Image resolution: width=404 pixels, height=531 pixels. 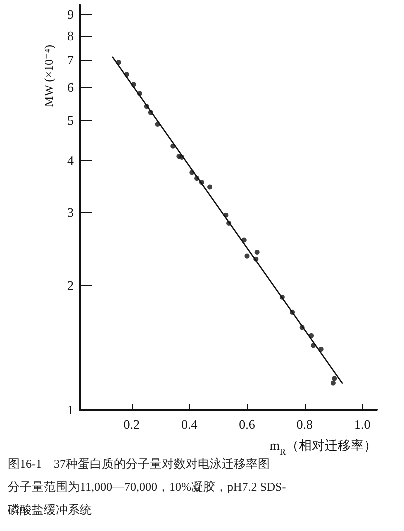 What do you see at coordinates (132, 424) in the screenshot?
I see `x-tick-label: 0.2` at bounding box center [132, 424].